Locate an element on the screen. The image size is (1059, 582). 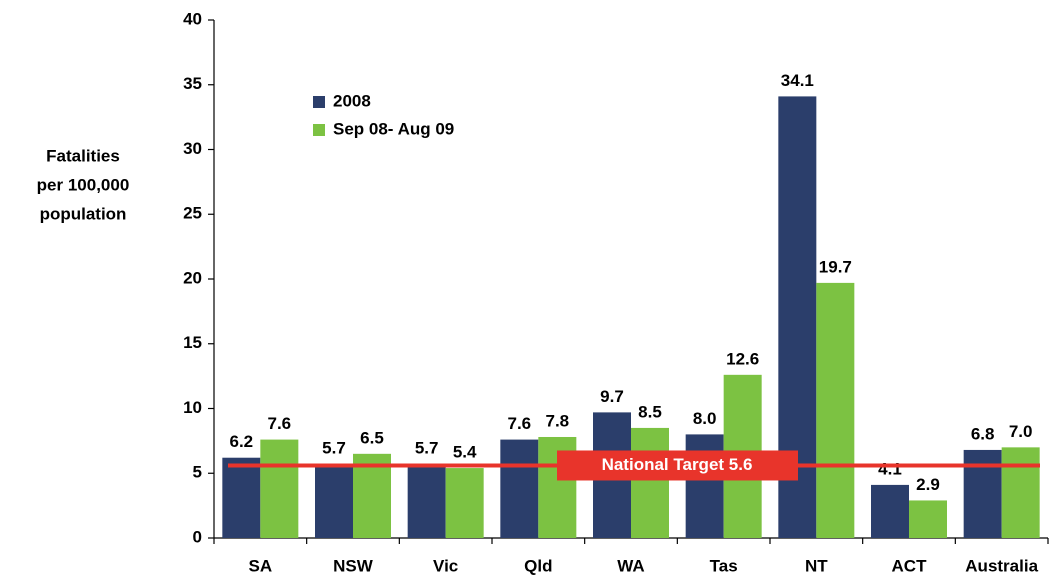
y-tick-label: 15 is located at coordinates (192, 342).